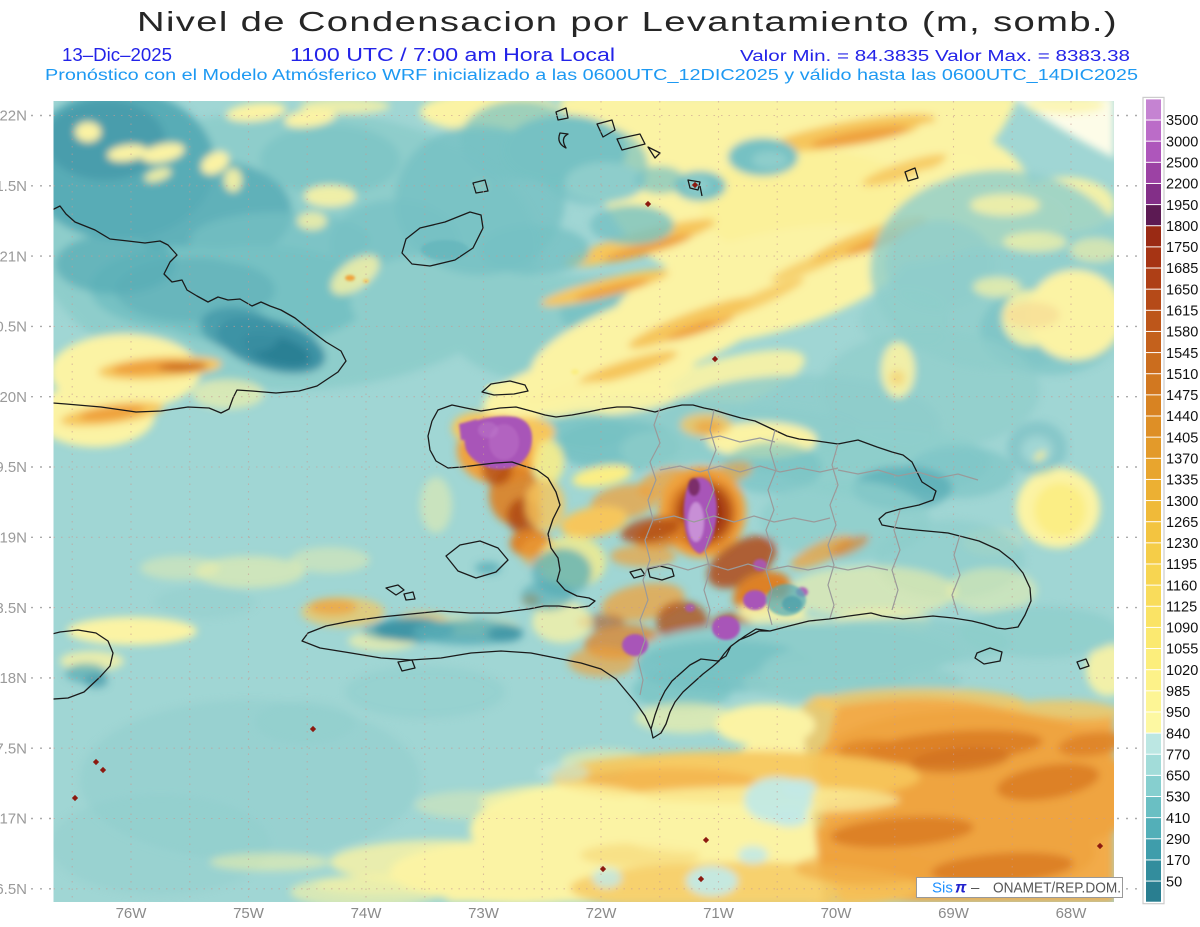 The height and width of the screenshot is (927, 1200). What do you see at coordinates (1178, 713) in the screenshot?
I see `svg-text: 950` at bounding box center [1178, 713].